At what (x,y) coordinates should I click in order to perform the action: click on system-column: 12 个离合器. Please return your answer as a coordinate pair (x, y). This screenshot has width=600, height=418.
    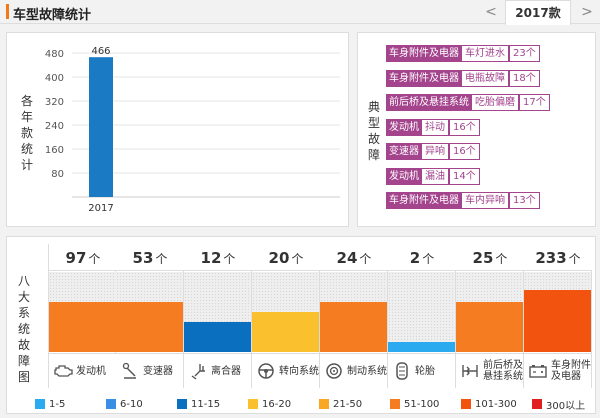
    Looking at the image, I should click on (218, 316).